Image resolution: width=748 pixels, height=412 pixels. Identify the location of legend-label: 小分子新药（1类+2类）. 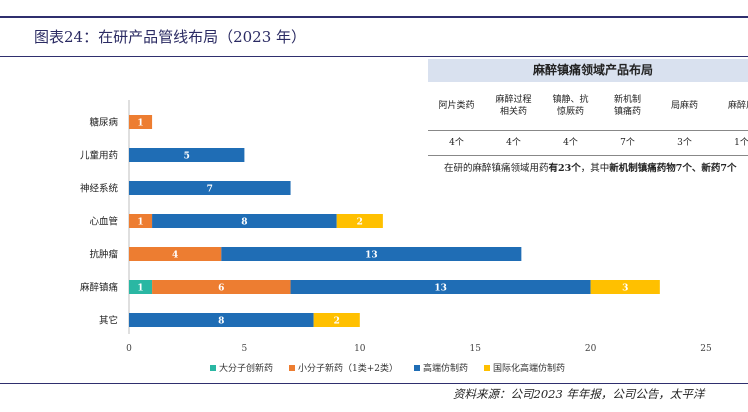
(348, 369).